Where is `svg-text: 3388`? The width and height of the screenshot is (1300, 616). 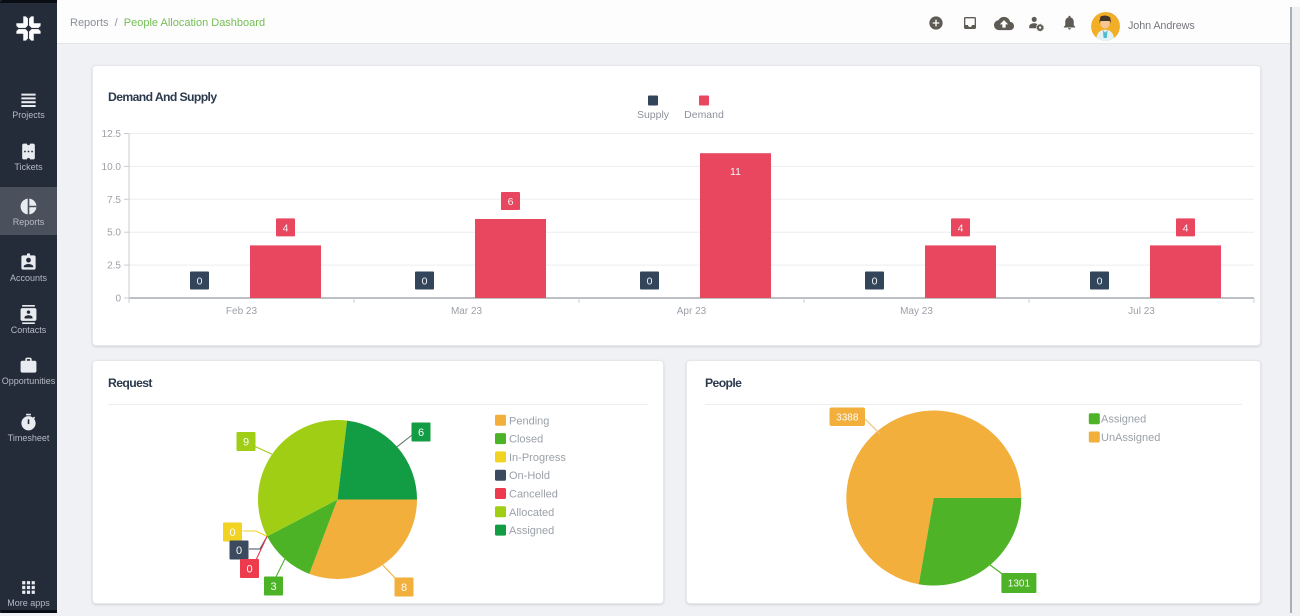 svg-text: 3388 is located at coordinates (847, 418).